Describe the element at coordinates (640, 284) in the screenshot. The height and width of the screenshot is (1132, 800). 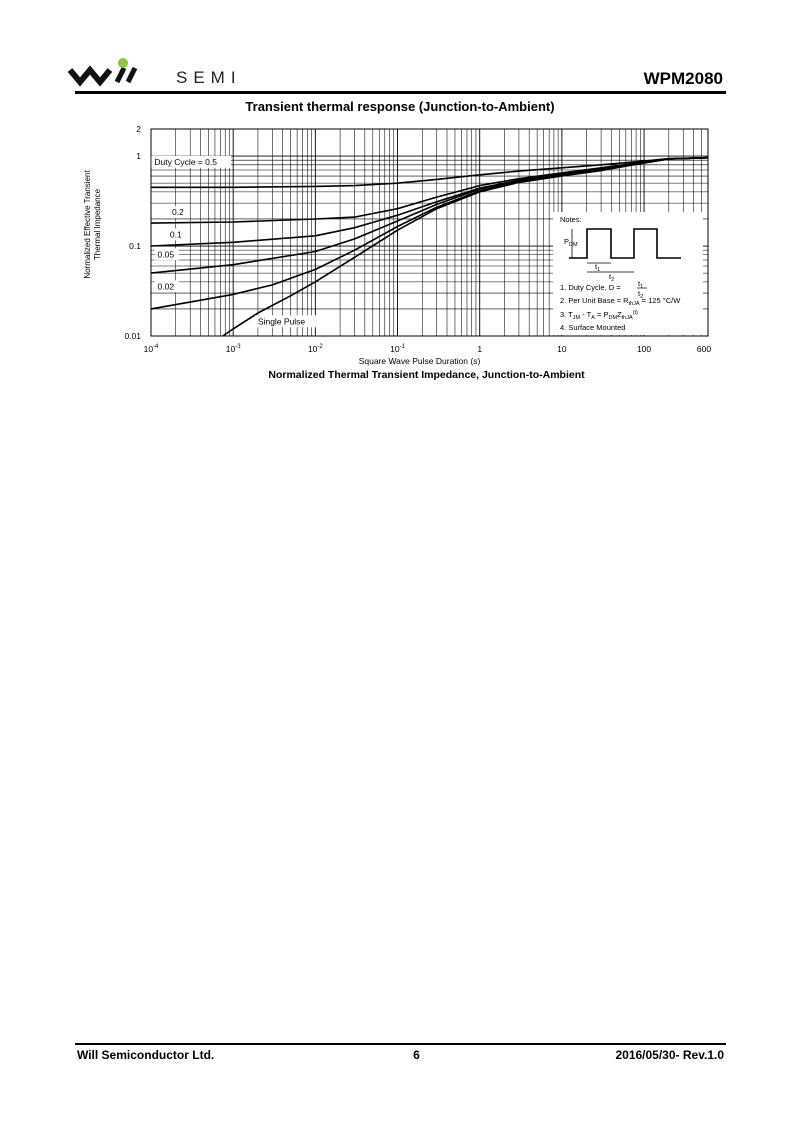
I see `note-1-t1: t1` at that location.